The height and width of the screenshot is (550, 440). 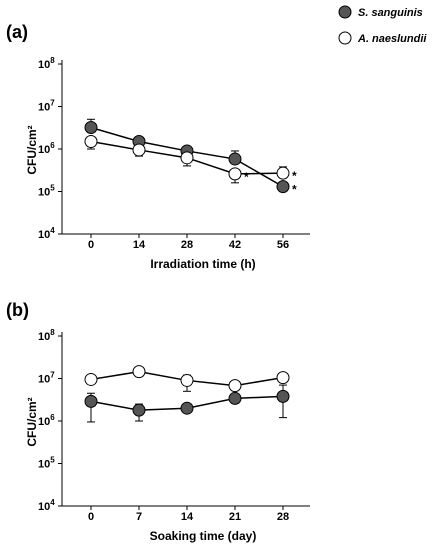 I want to click on panel-b-x-ticks: 0 7 14 21 28, so click(x=188, y=514).